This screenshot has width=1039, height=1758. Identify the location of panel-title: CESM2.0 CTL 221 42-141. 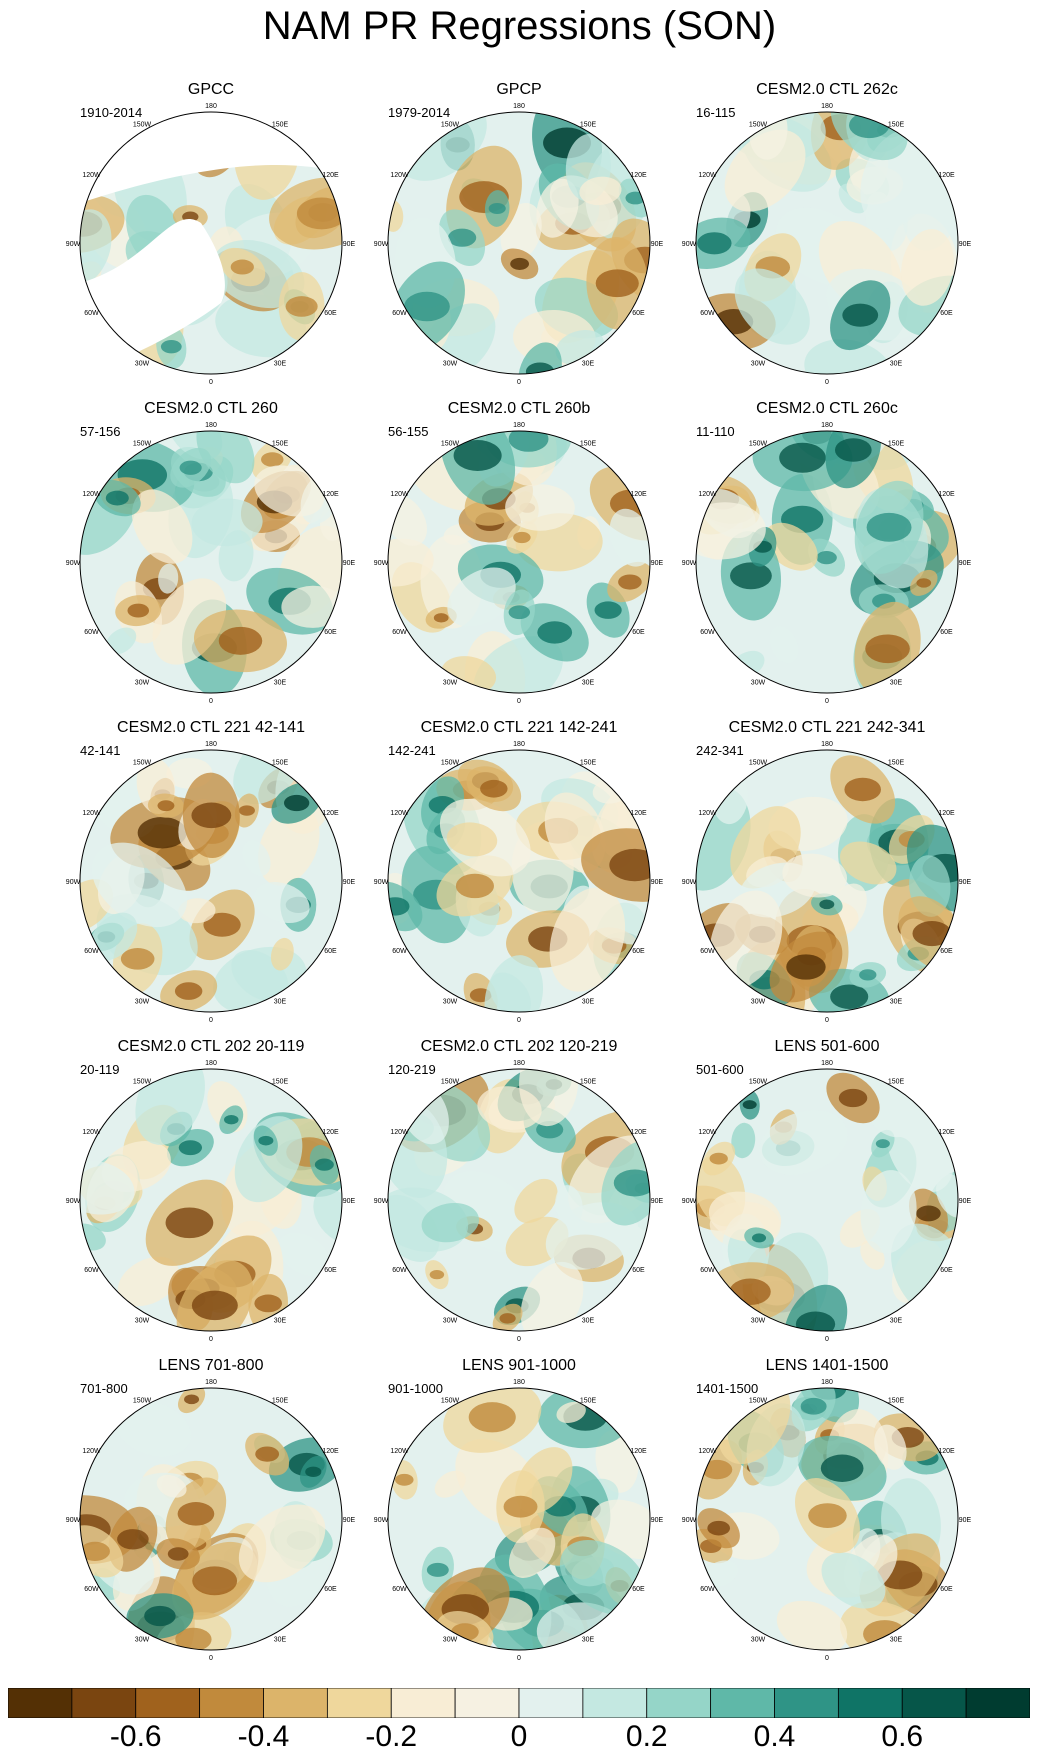
(211, 727).